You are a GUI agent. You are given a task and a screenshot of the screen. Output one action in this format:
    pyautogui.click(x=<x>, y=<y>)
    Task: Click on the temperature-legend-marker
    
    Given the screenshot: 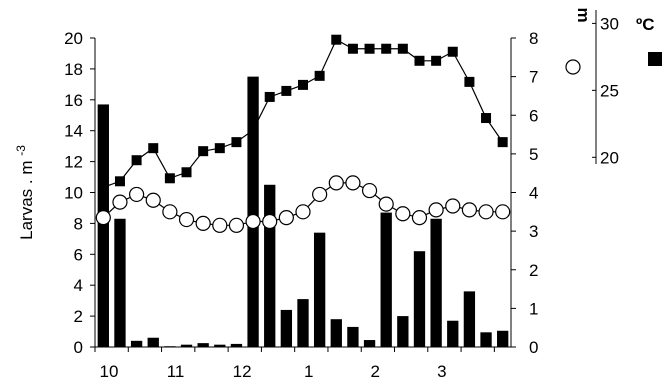 What is the action you would take?
    pyautogui.click(x=655, y=59)
    